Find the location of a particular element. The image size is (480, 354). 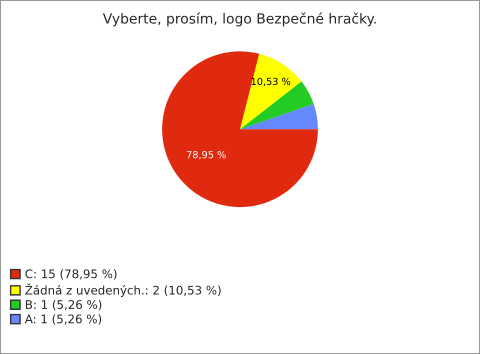

legend-label: B: 1 (5,26 %) is located at coordinates (64, 305).